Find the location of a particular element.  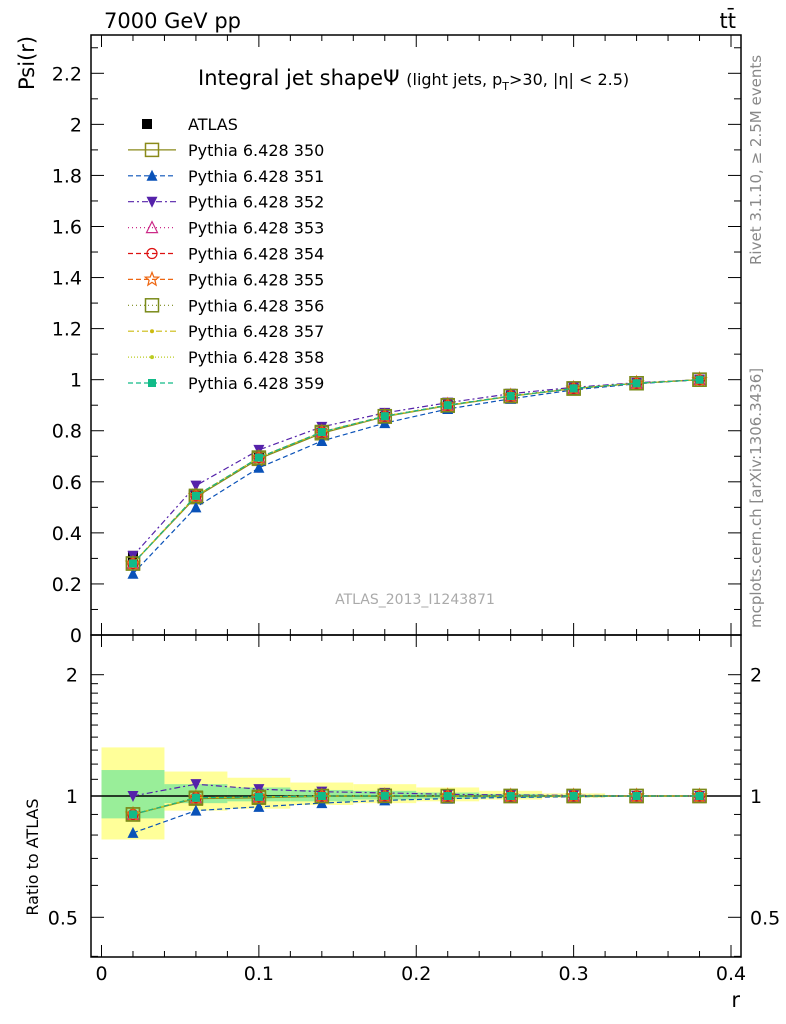

title-sub: (light jets, pT>30, |η| < 2.5) is located at coordinates (517, 81).